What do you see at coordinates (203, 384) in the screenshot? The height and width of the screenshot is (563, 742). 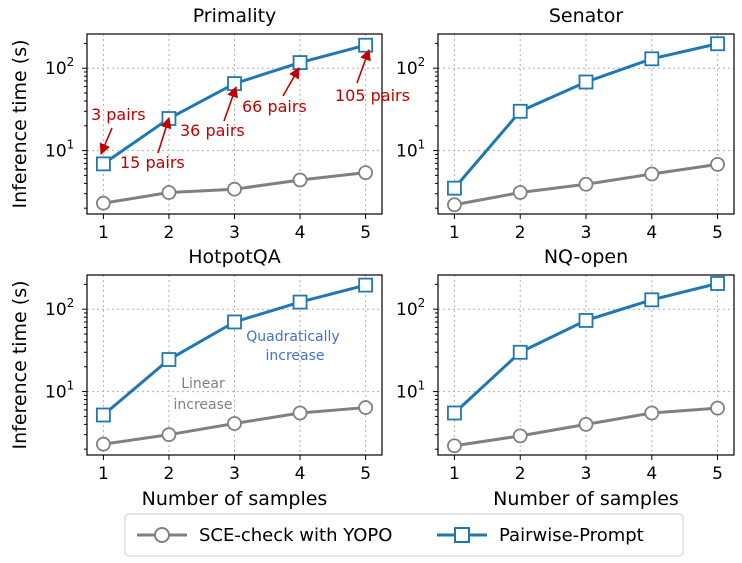 I see `annotation-linear: Linear` at bounding box center [203, 384].